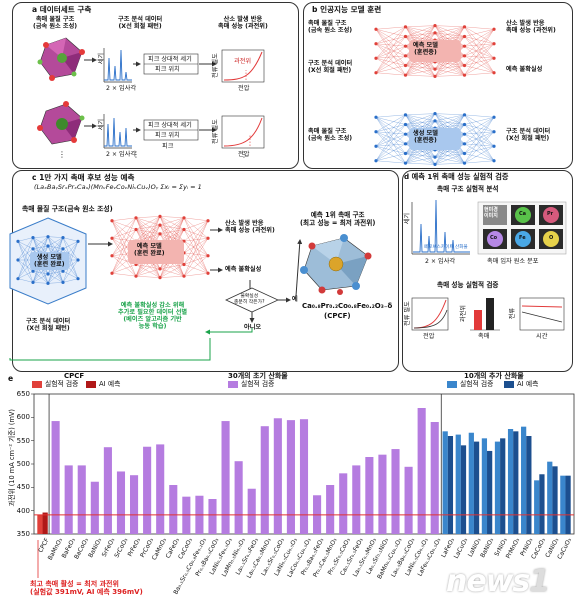 Image resolution: width=579 pixels, height=614 pixels. I want to click on map-item-pr: Pr, so click(550, 214).